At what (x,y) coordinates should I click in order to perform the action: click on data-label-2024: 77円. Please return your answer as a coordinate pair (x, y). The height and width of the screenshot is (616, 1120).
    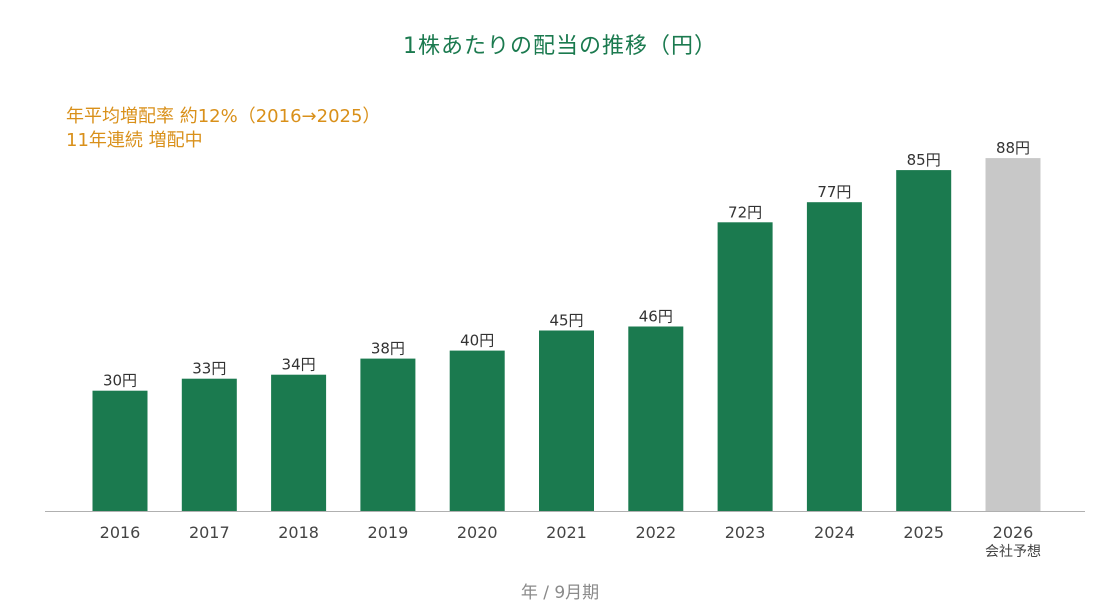
    Looking at the image, I should click on (834, 192).